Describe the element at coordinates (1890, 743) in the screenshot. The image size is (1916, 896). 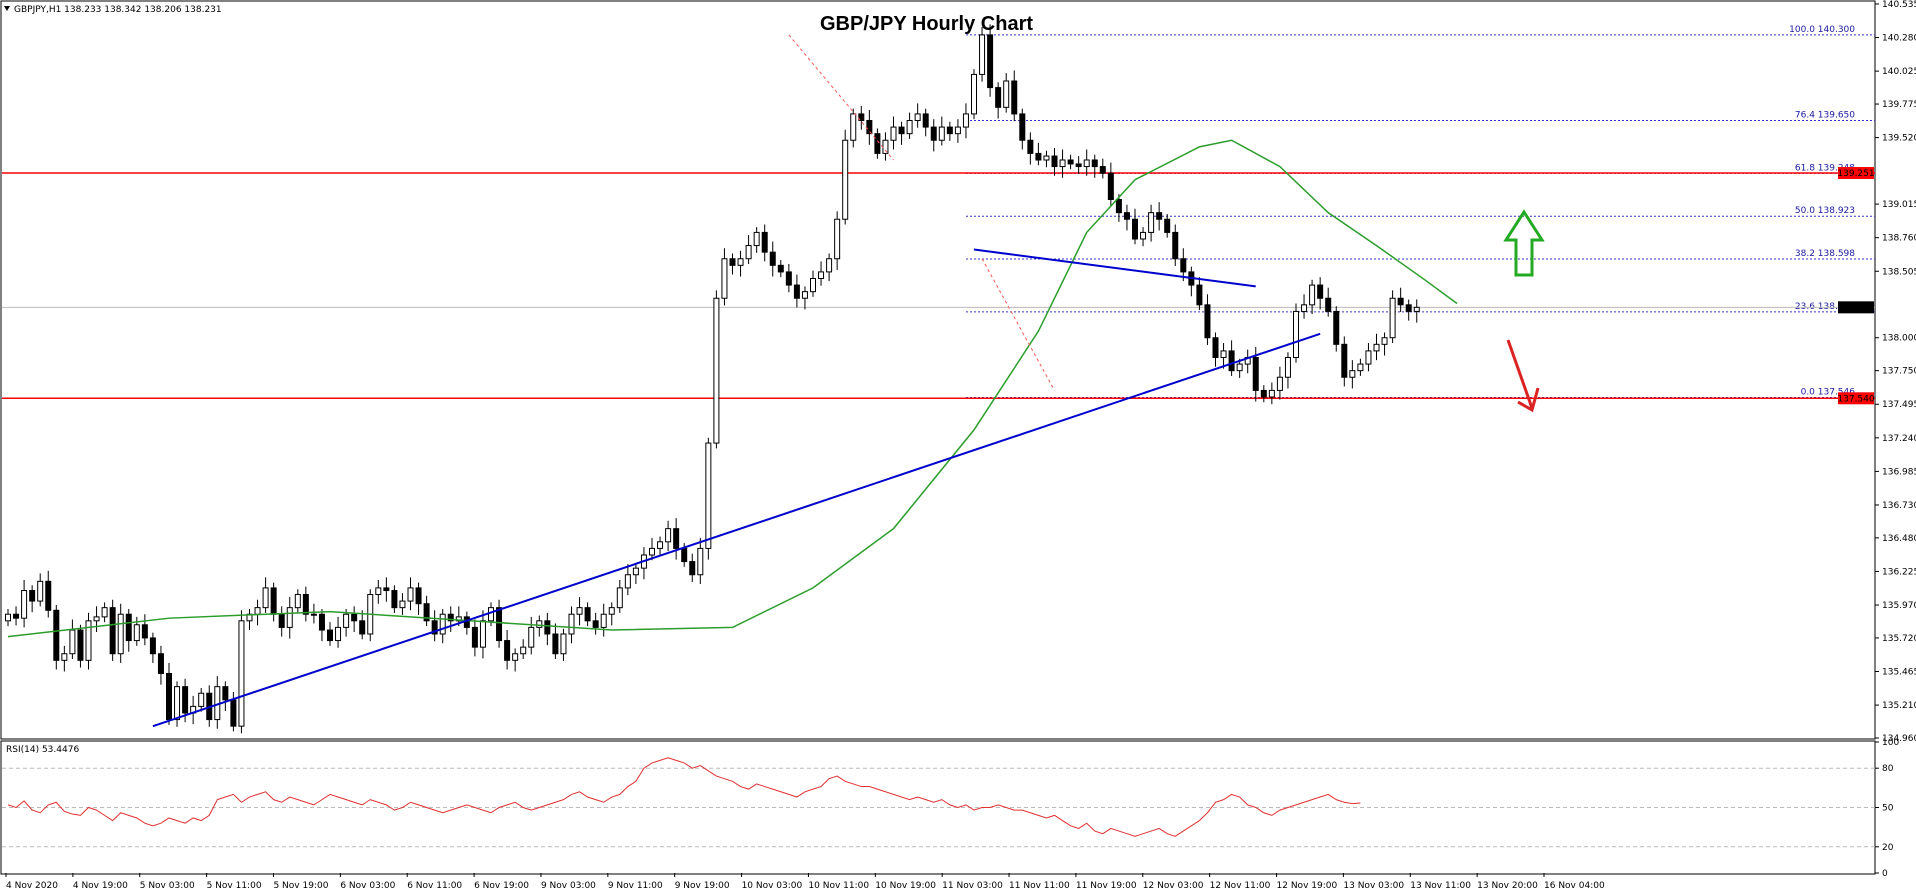
I see `rsi-tick-label: 100` at that location.